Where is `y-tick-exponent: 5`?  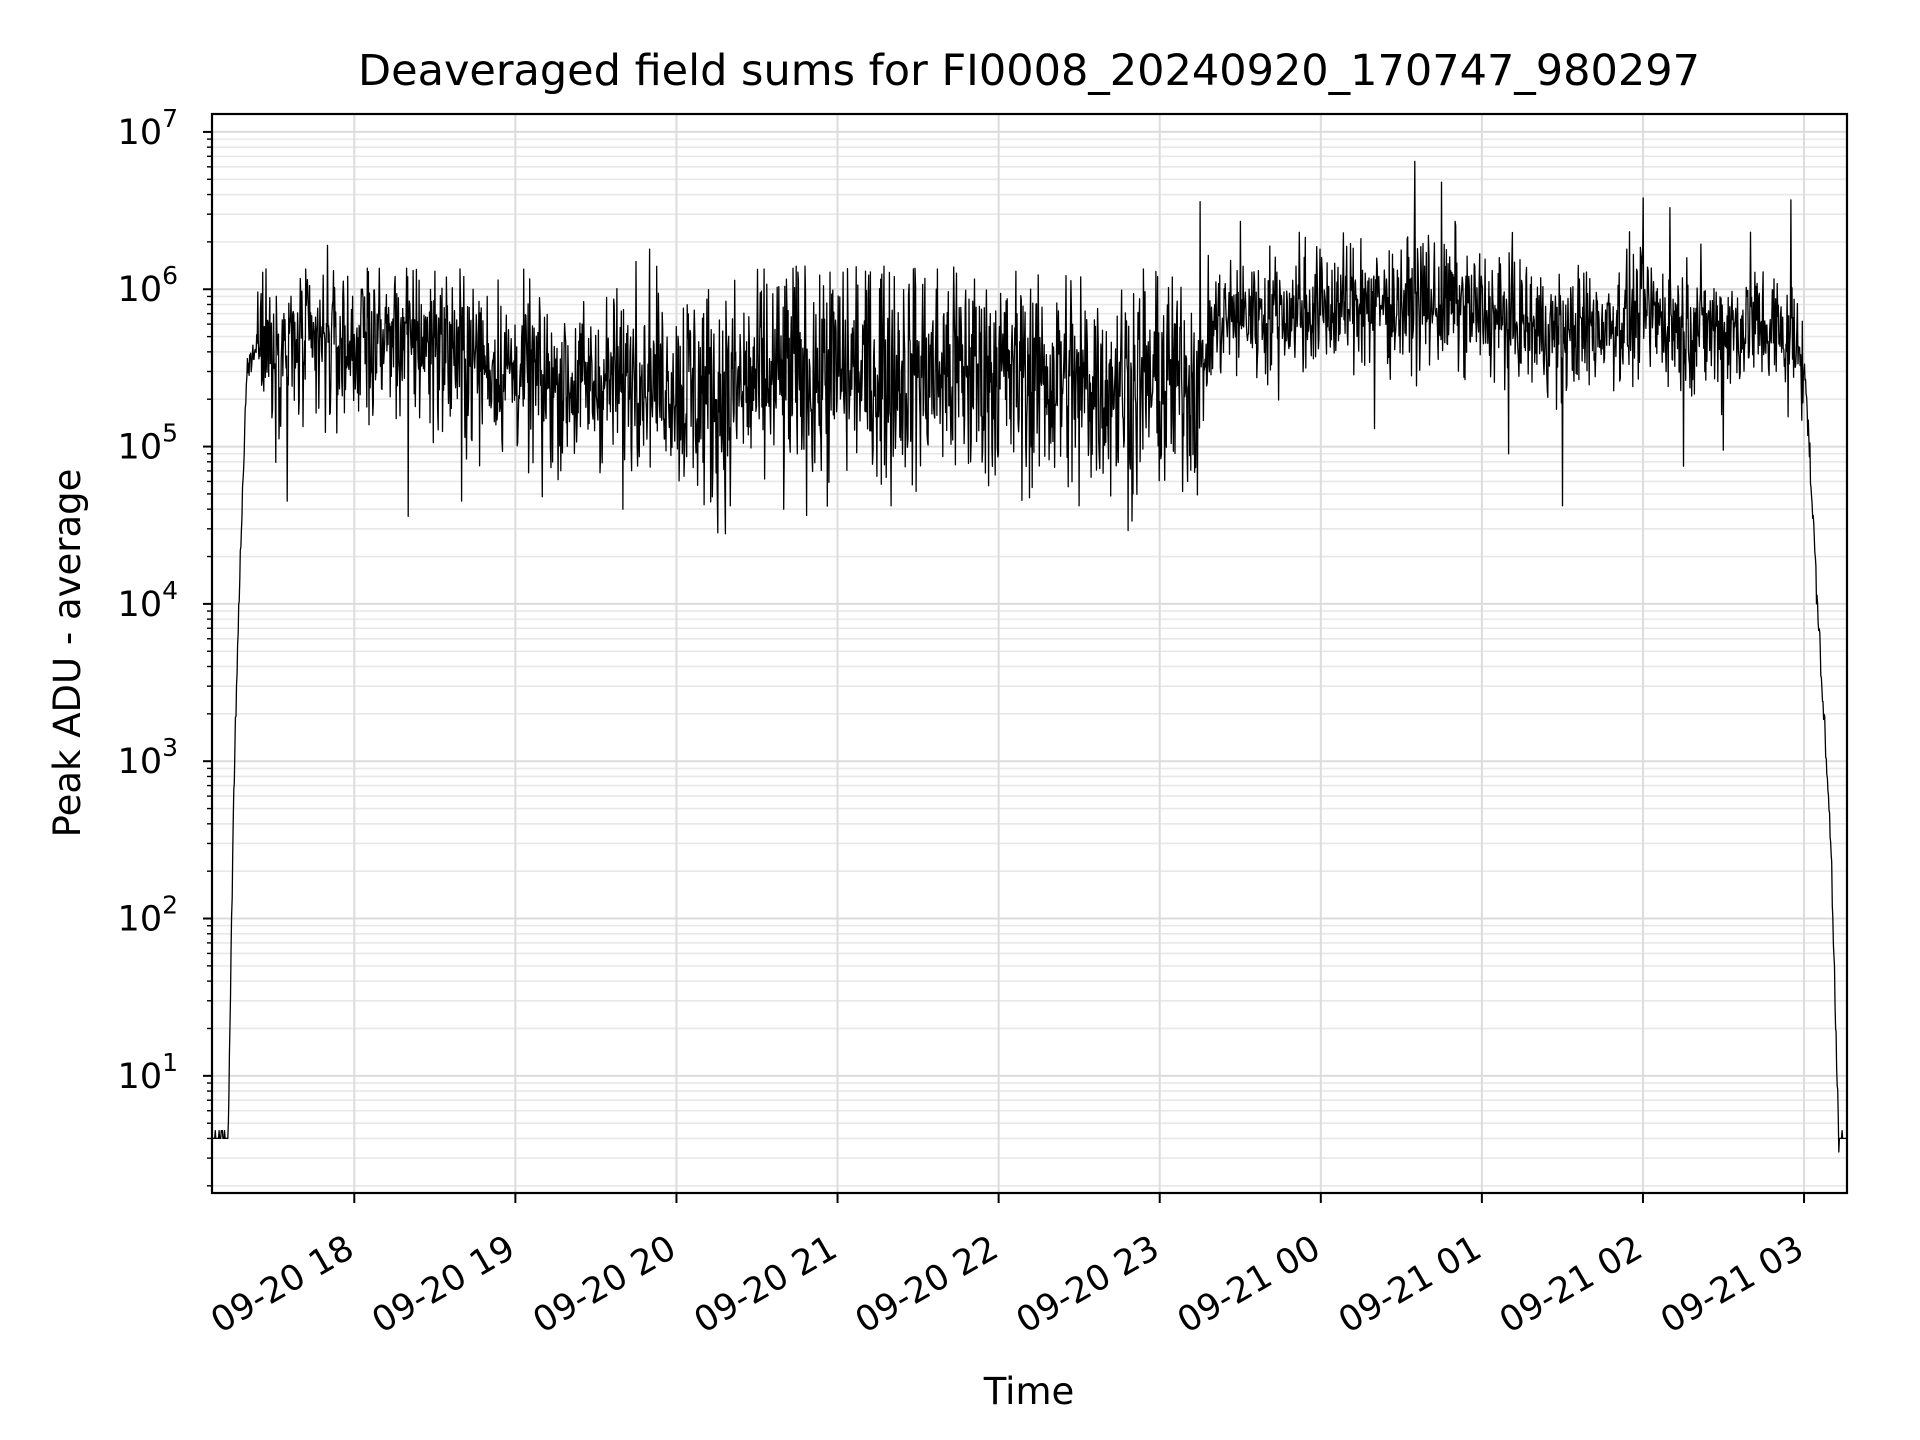
y-tick-exponent: 5 is located at coordinates (170, 433).